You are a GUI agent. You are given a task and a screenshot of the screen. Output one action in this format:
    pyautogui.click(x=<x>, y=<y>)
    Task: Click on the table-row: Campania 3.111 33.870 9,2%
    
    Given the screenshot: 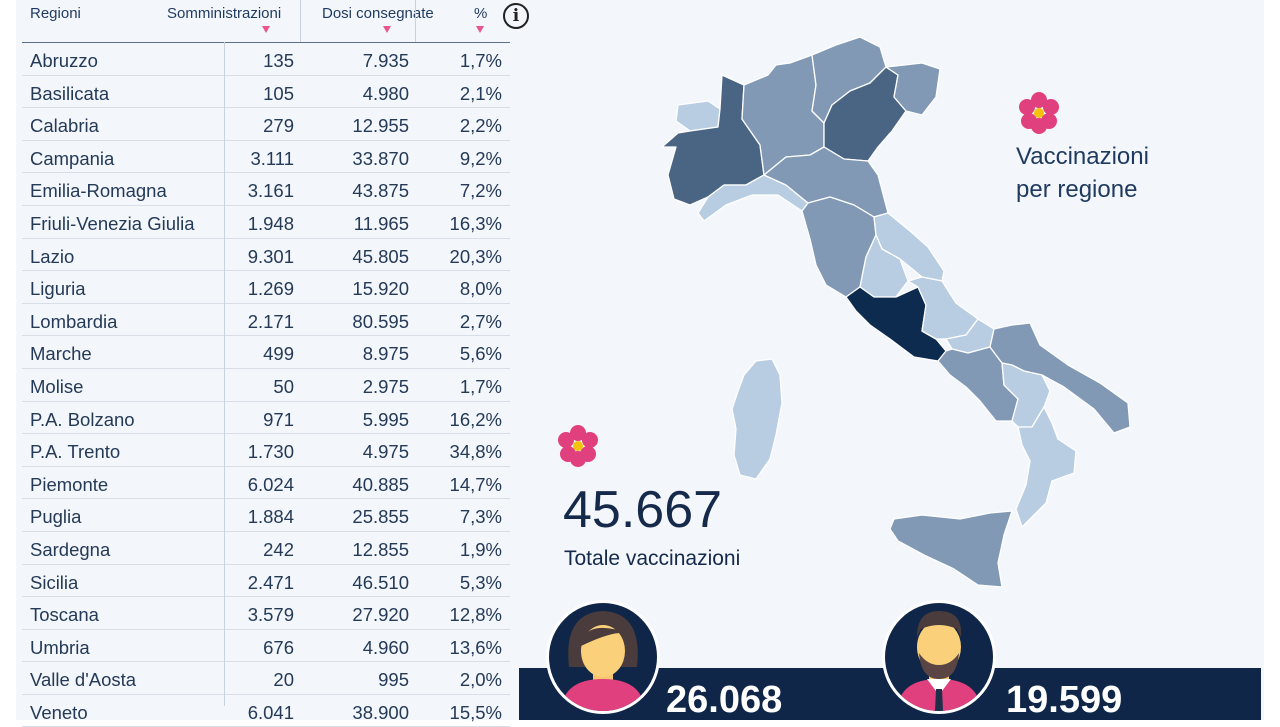 What is the action you would take?
    pyautogui.click(x=266, y=157)
    